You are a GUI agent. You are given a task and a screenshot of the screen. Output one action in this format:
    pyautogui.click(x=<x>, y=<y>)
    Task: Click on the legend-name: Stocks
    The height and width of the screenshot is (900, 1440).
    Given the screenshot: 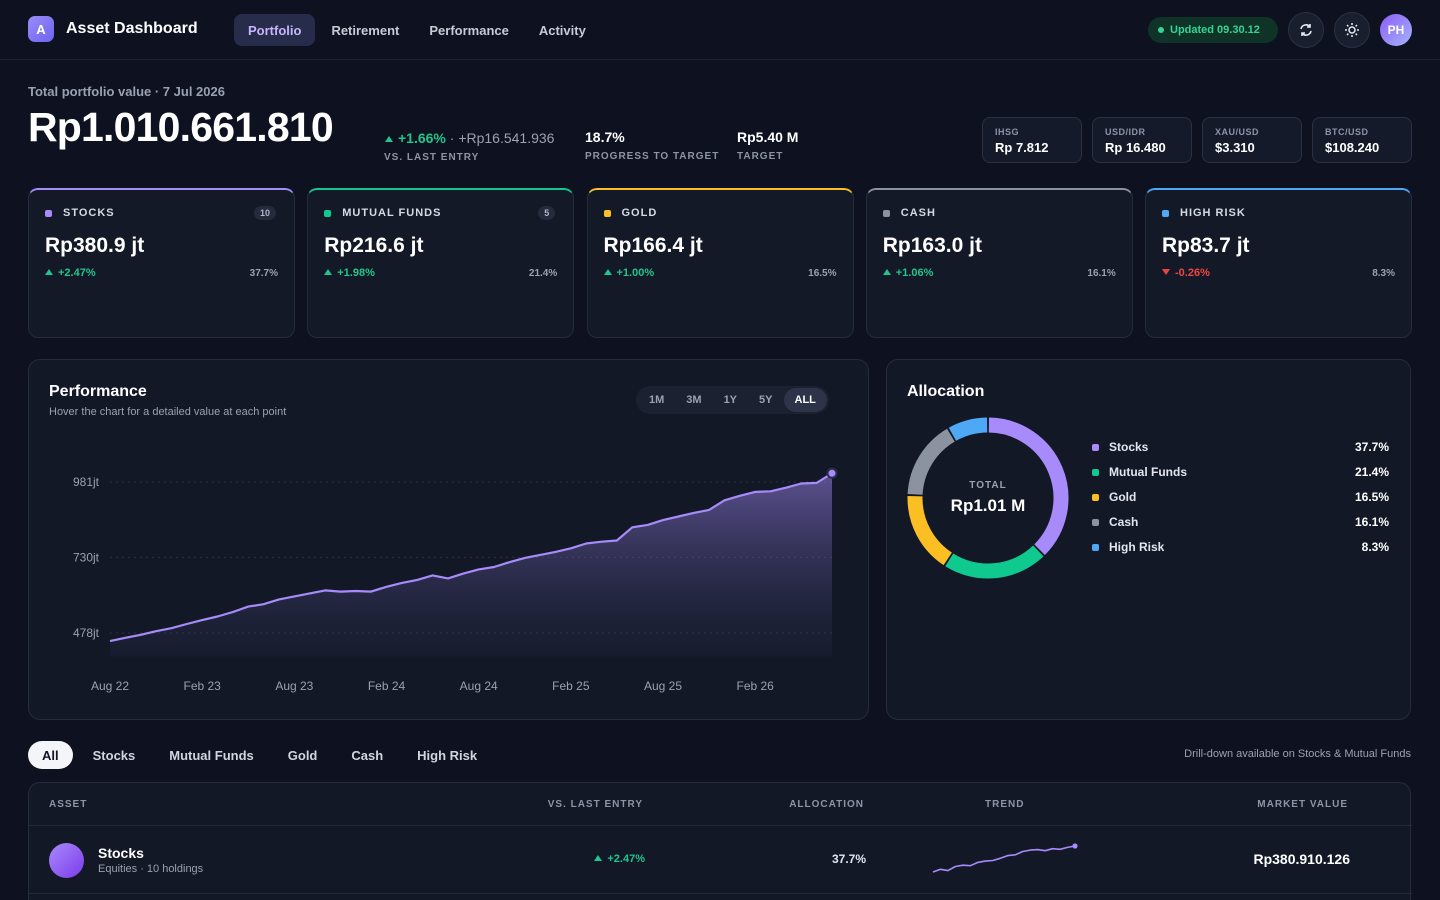 What is the action you would take?
    pyautogui.click(x=1129, y=447)
    